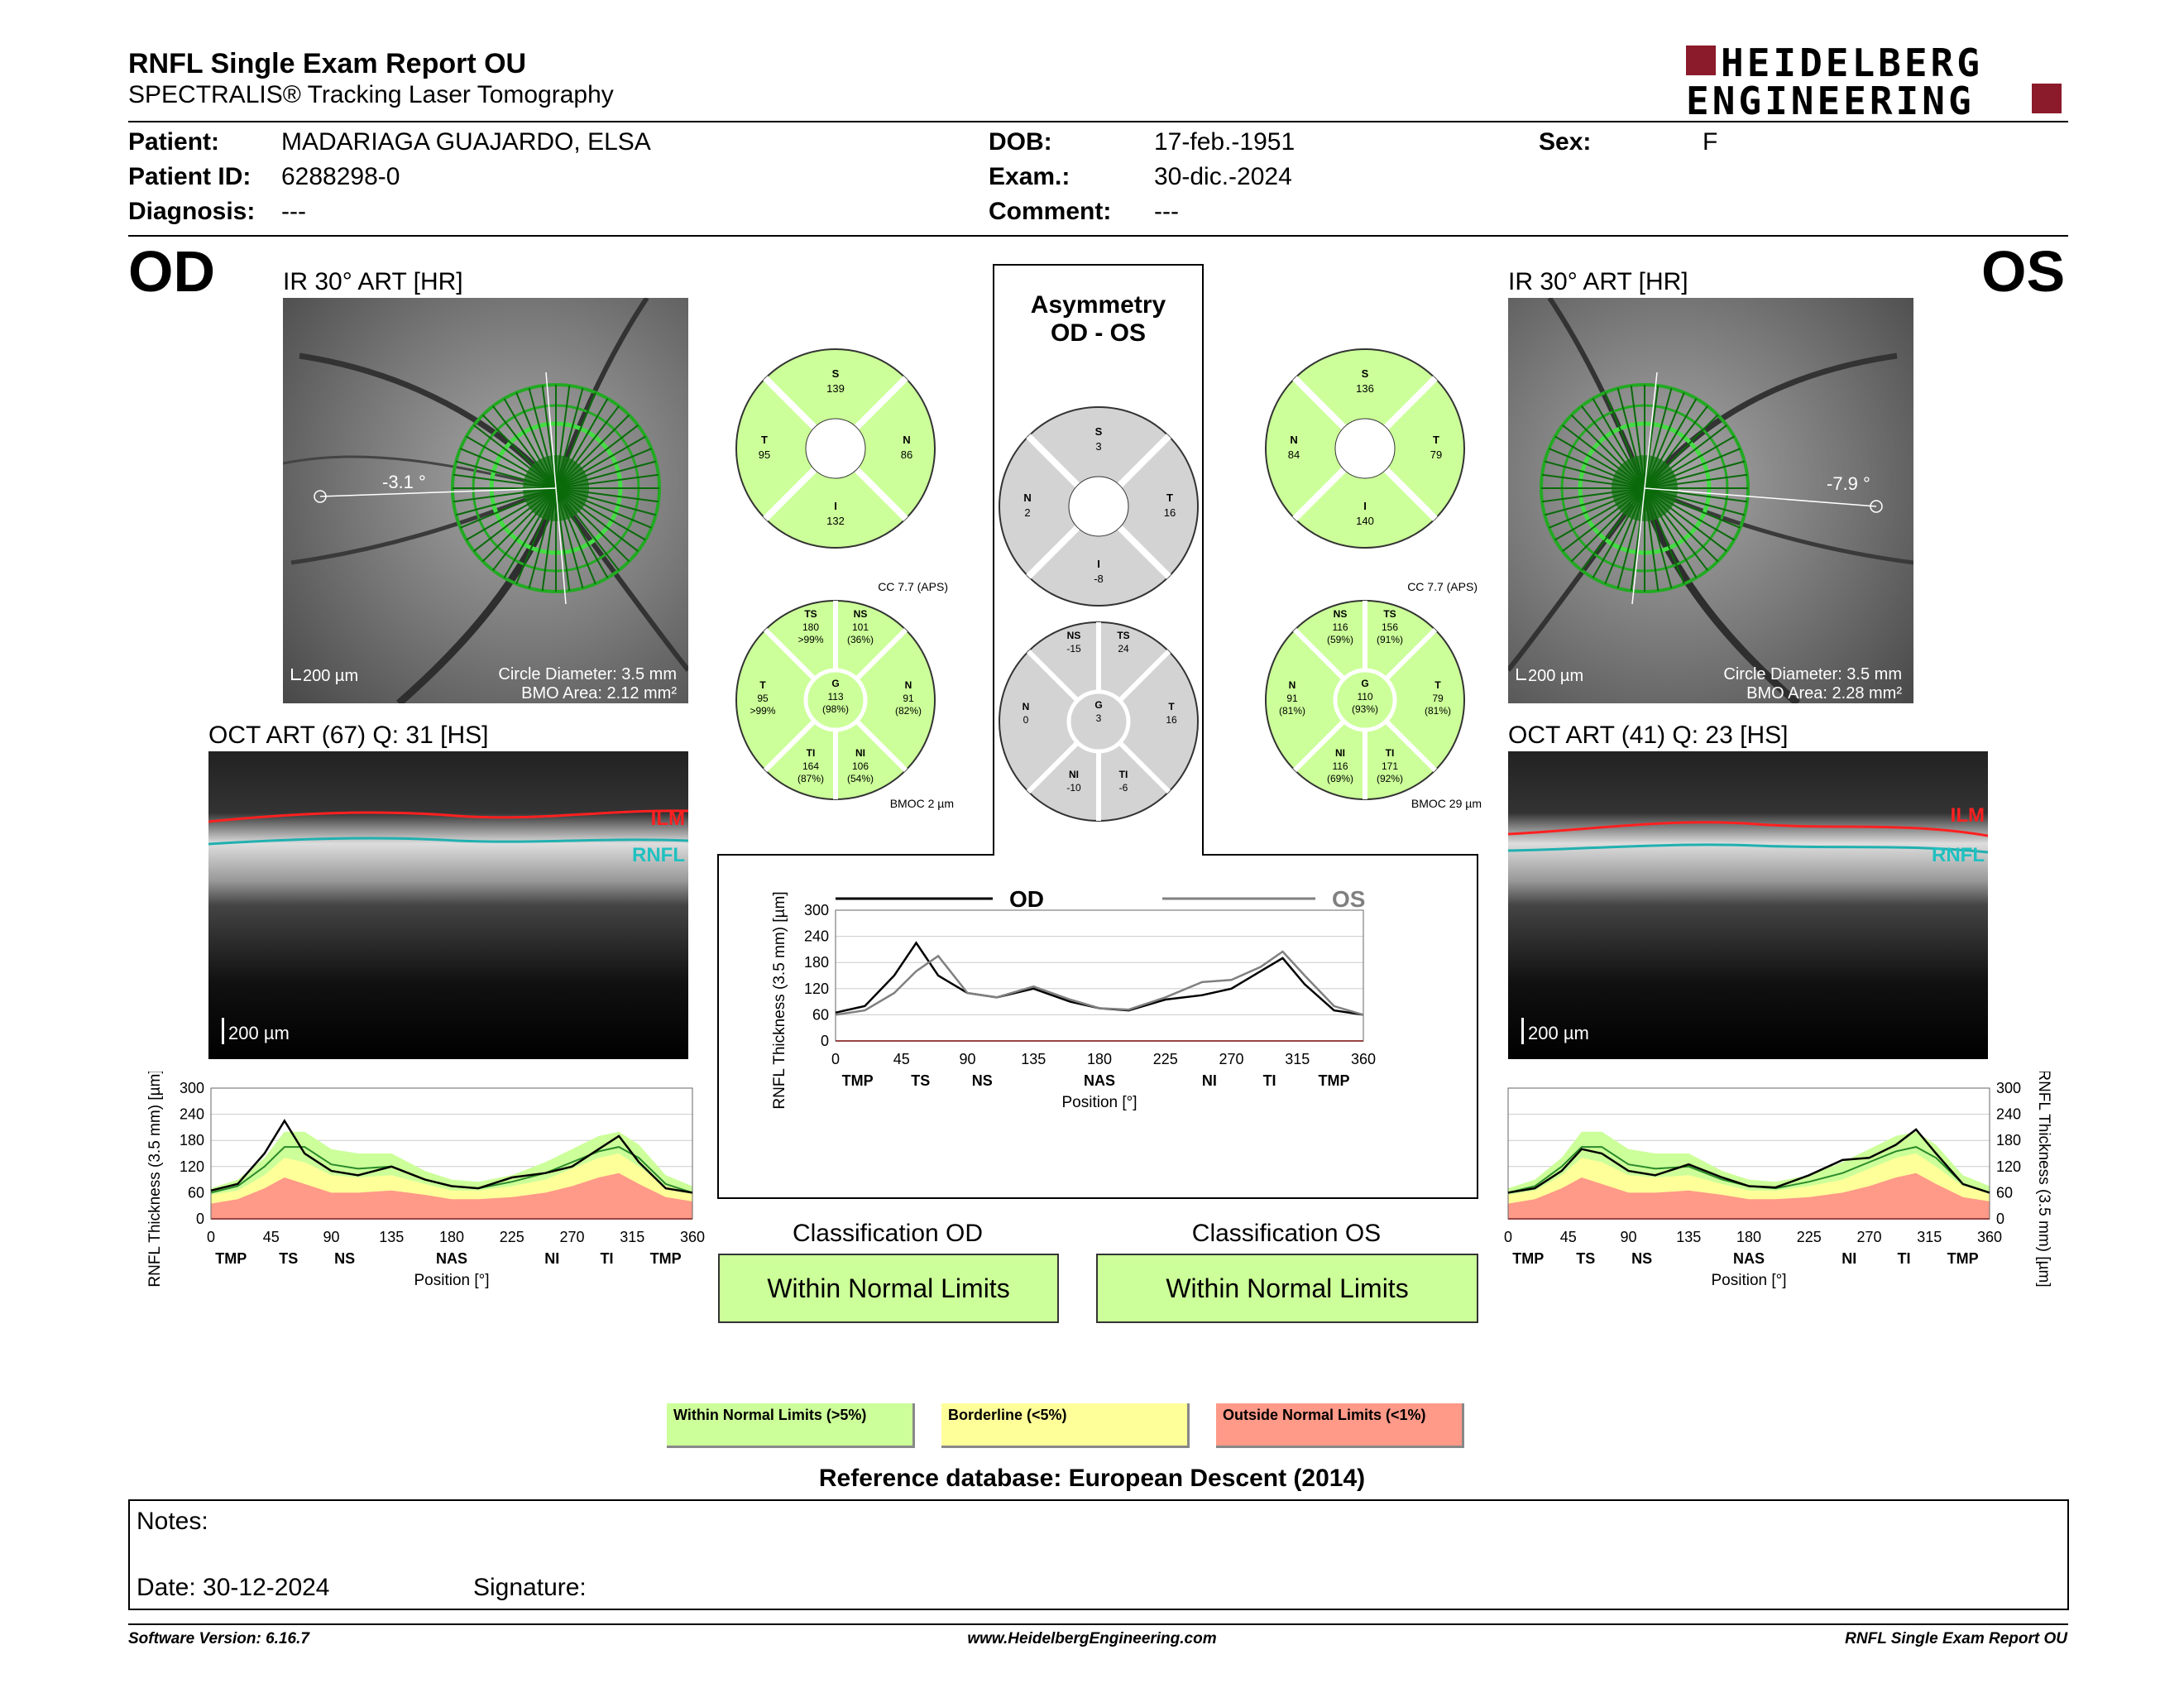 The width and height of the screenshot is (2184, 1688). I want to click on od-oct-bscan: ILM RNFL 200 µm, so click(448, 905).